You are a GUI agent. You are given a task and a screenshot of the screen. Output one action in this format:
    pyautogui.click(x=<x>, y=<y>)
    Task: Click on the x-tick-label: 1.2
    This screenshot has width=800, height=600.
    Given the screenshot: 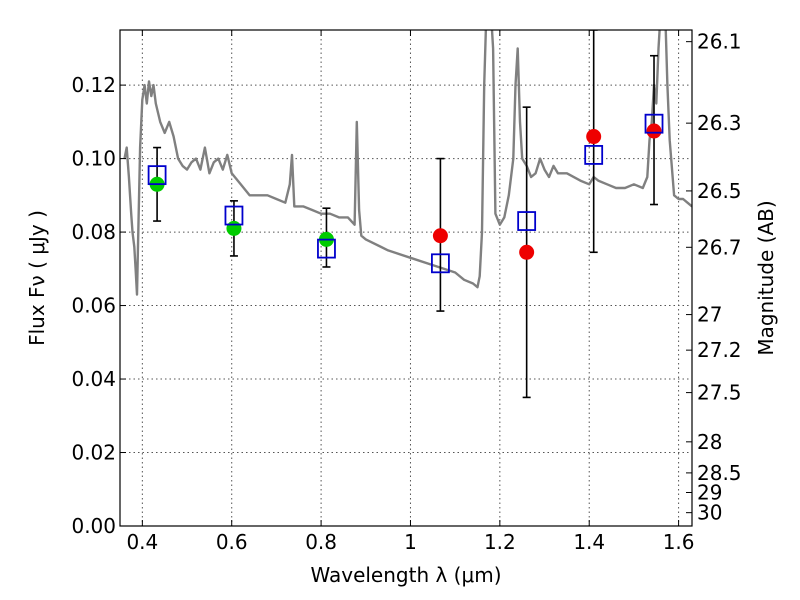 What is the action you would take?
    pyautogui.click(x=500, y=542)
    